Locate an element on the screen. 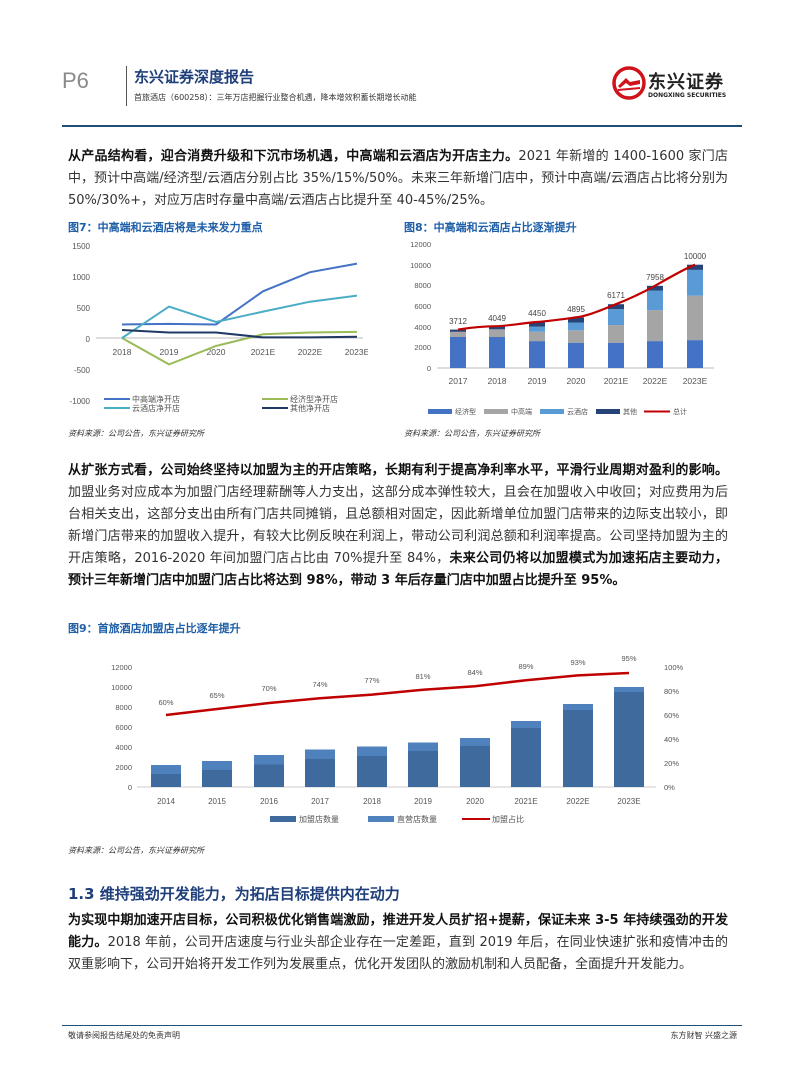 This screenshot has height=1076, width=793. svg-text: 总计 is located at coordinates (680, 411).